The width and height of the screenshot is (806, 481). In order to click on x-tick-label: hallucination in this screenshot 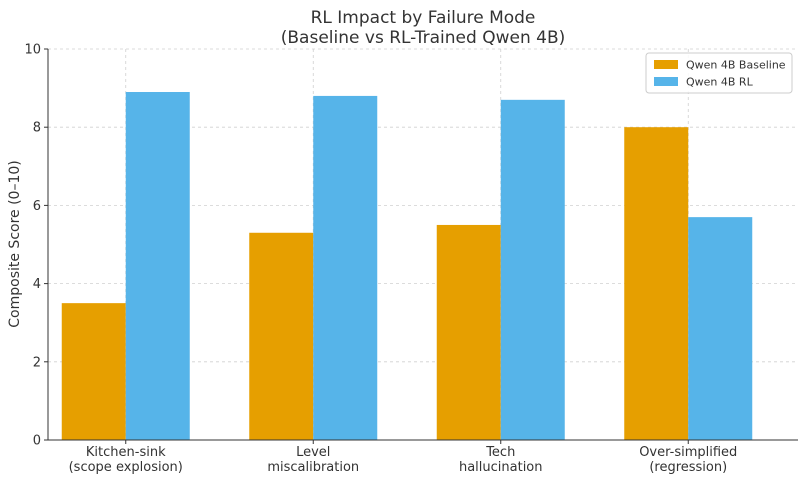, I will do `click(501, 467)`.